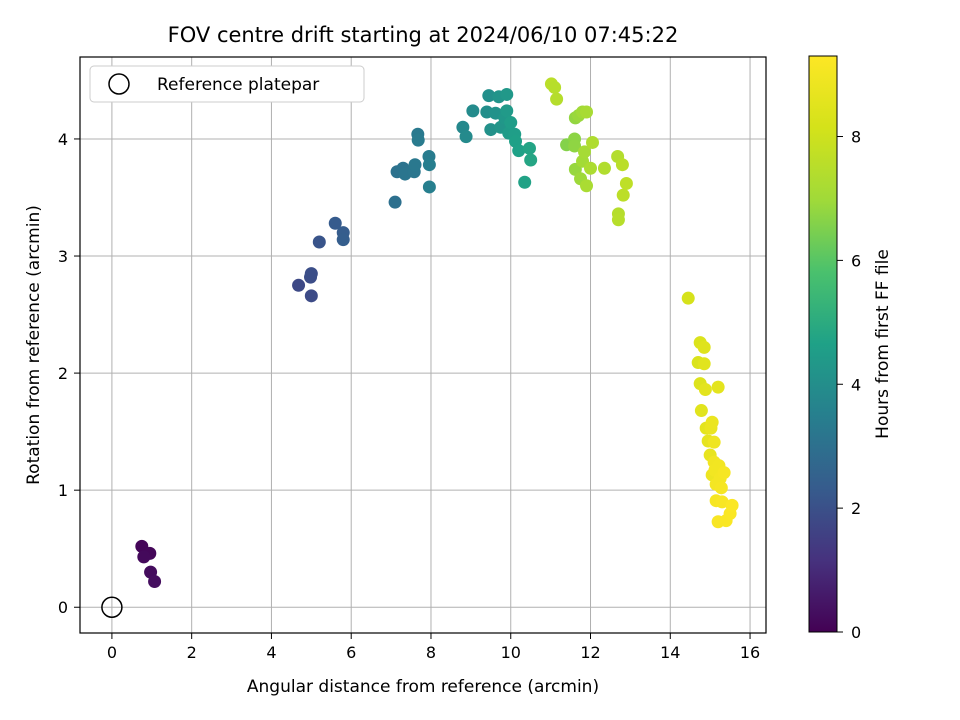  Describe the element at coordinates (192, 652) in the screenshot. I see `x-tick-label: 2` at that location.